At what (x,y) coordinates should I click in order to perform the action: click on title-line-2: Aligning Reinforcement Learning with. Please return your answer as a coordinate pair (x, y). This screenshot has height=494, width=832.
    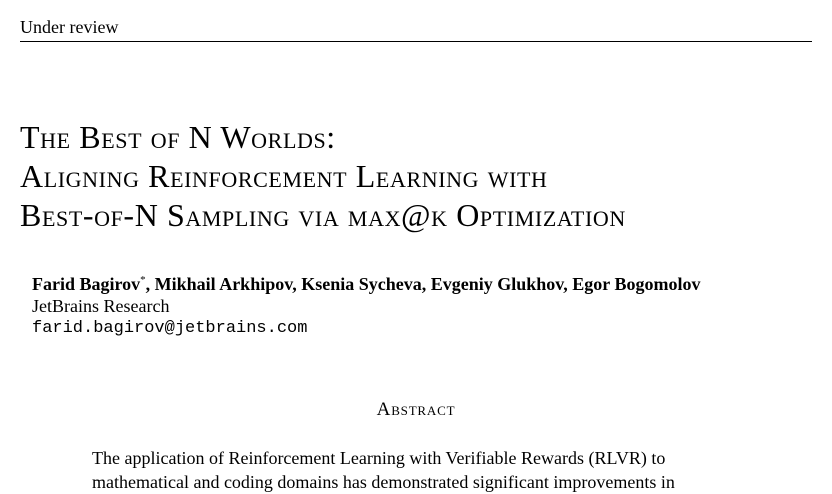
    Looking at the image, I should click on (284, 176).